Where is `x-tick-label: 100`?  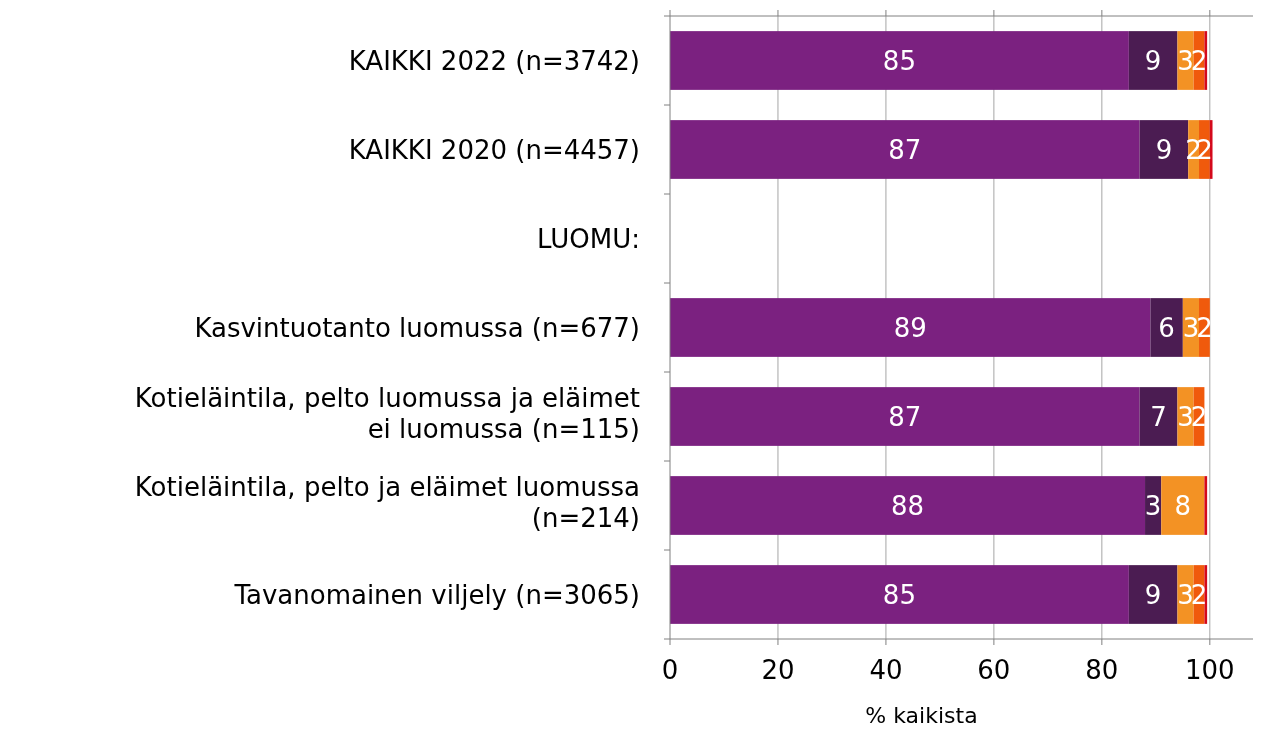
x-tick-label: 100 is located at coordinates (1209, 670).